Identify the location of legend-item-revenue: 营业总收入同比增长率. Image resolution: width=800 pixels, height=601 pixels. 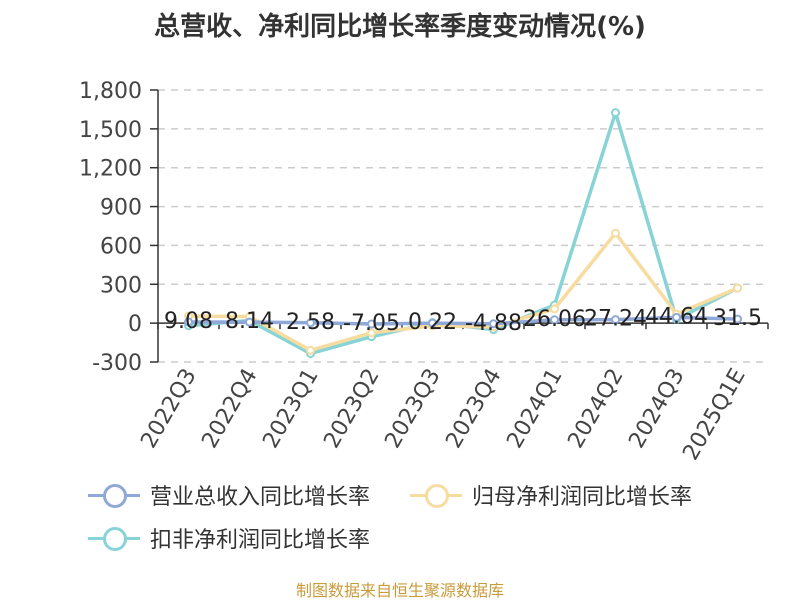
(229, 495).